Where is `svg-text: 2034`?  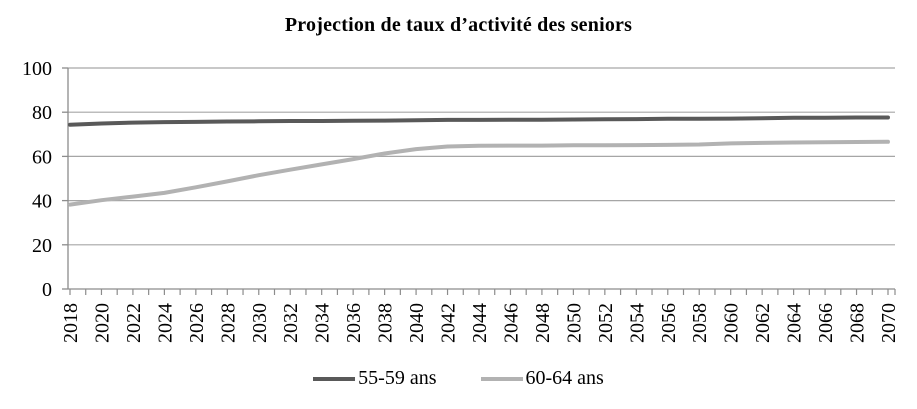 svg-text: 2034 is located at coordinates (323, 323).